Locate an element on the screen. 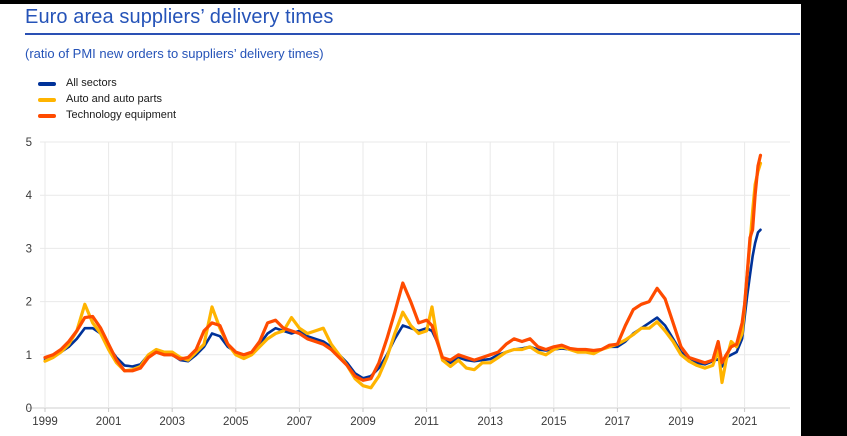 This screenshot has width=847, height=436. svg-text: 2019 is located at coordinates (681, 422).